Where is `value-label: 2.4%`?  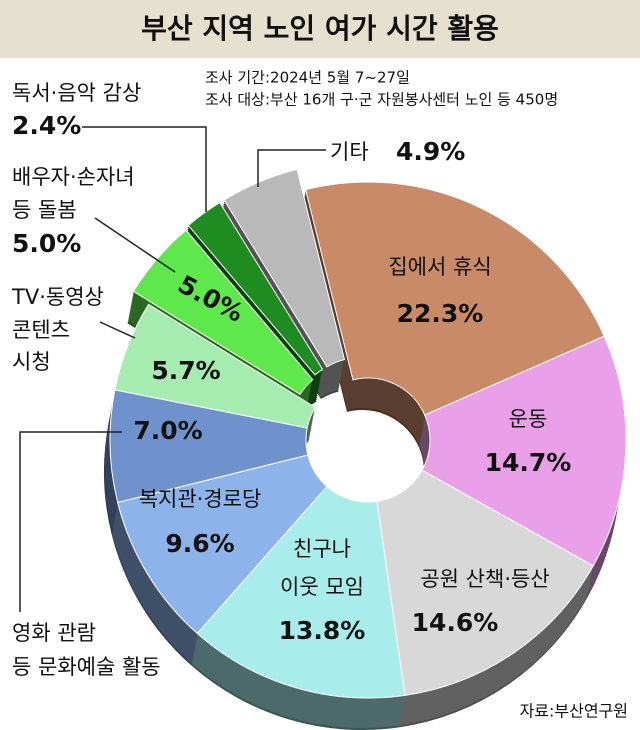 value-label: 2.4% is located at coordinates (46, 125).